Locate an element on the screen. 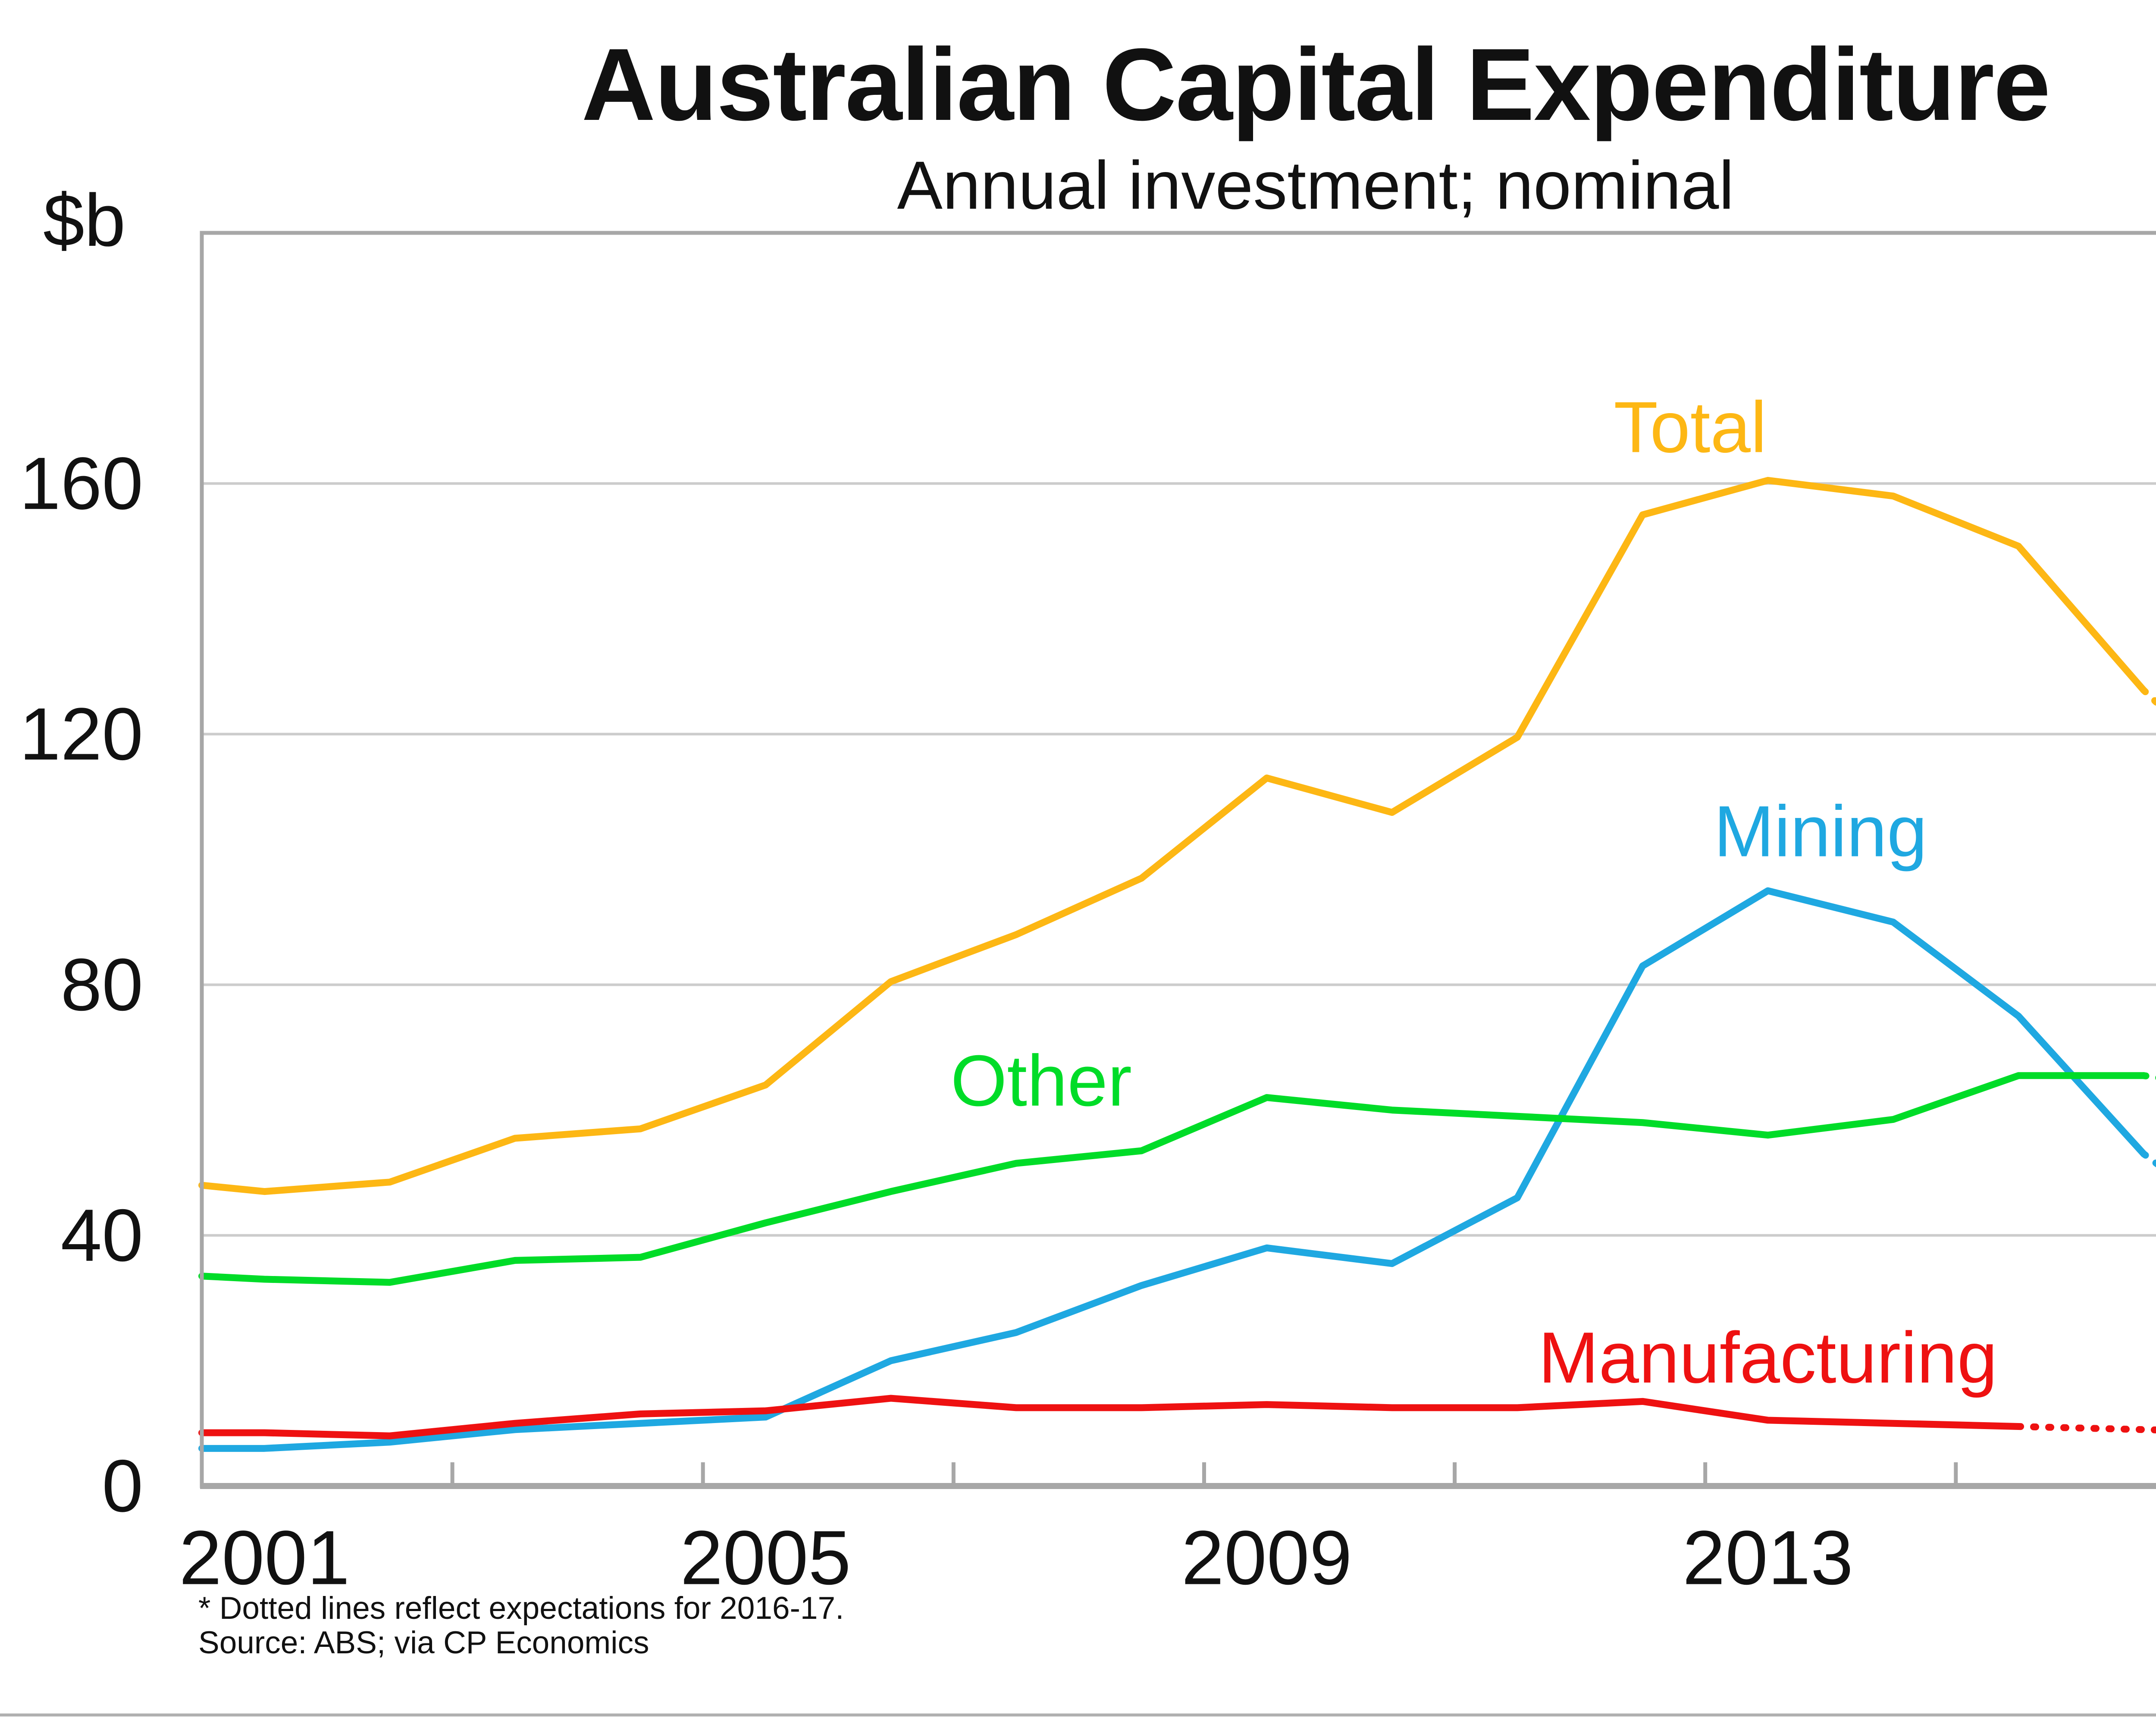 The width and height of the screenshot is (2156, 1718). series-label-other: Other is located at coordinates (1041, 1080).